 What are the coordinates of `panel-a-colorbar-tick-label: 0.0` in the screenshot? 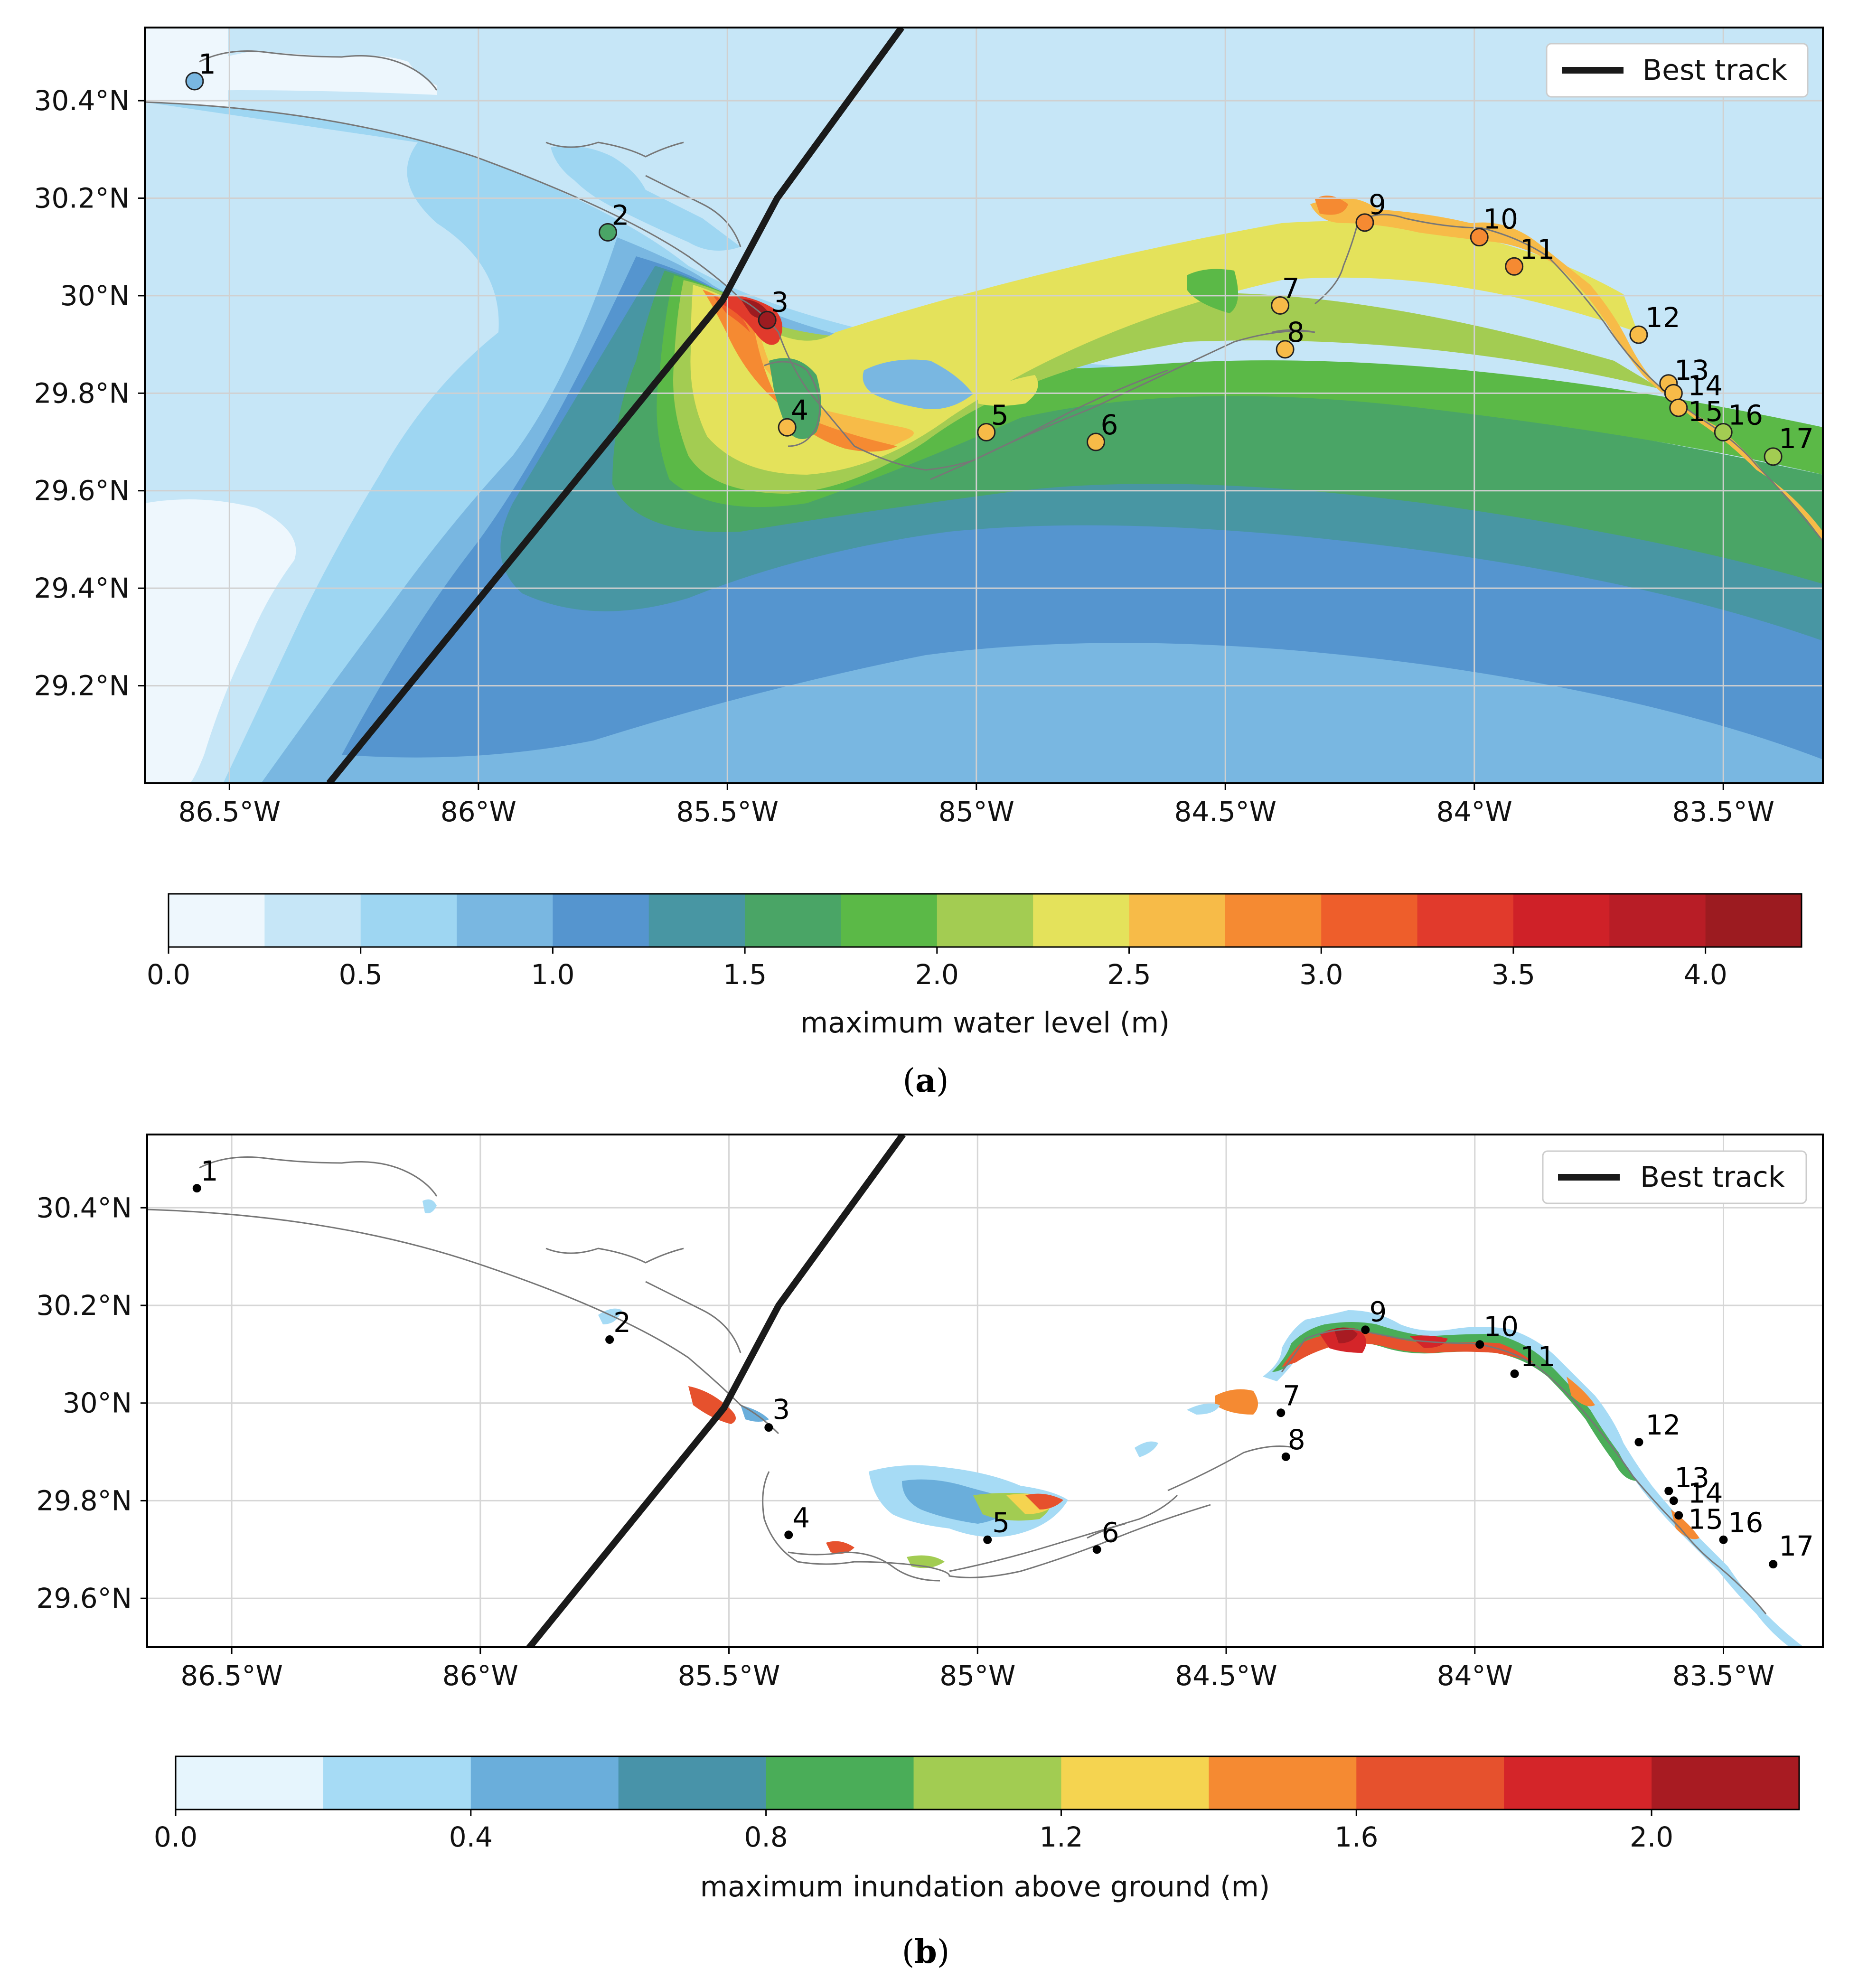 It's located at (168, 974).